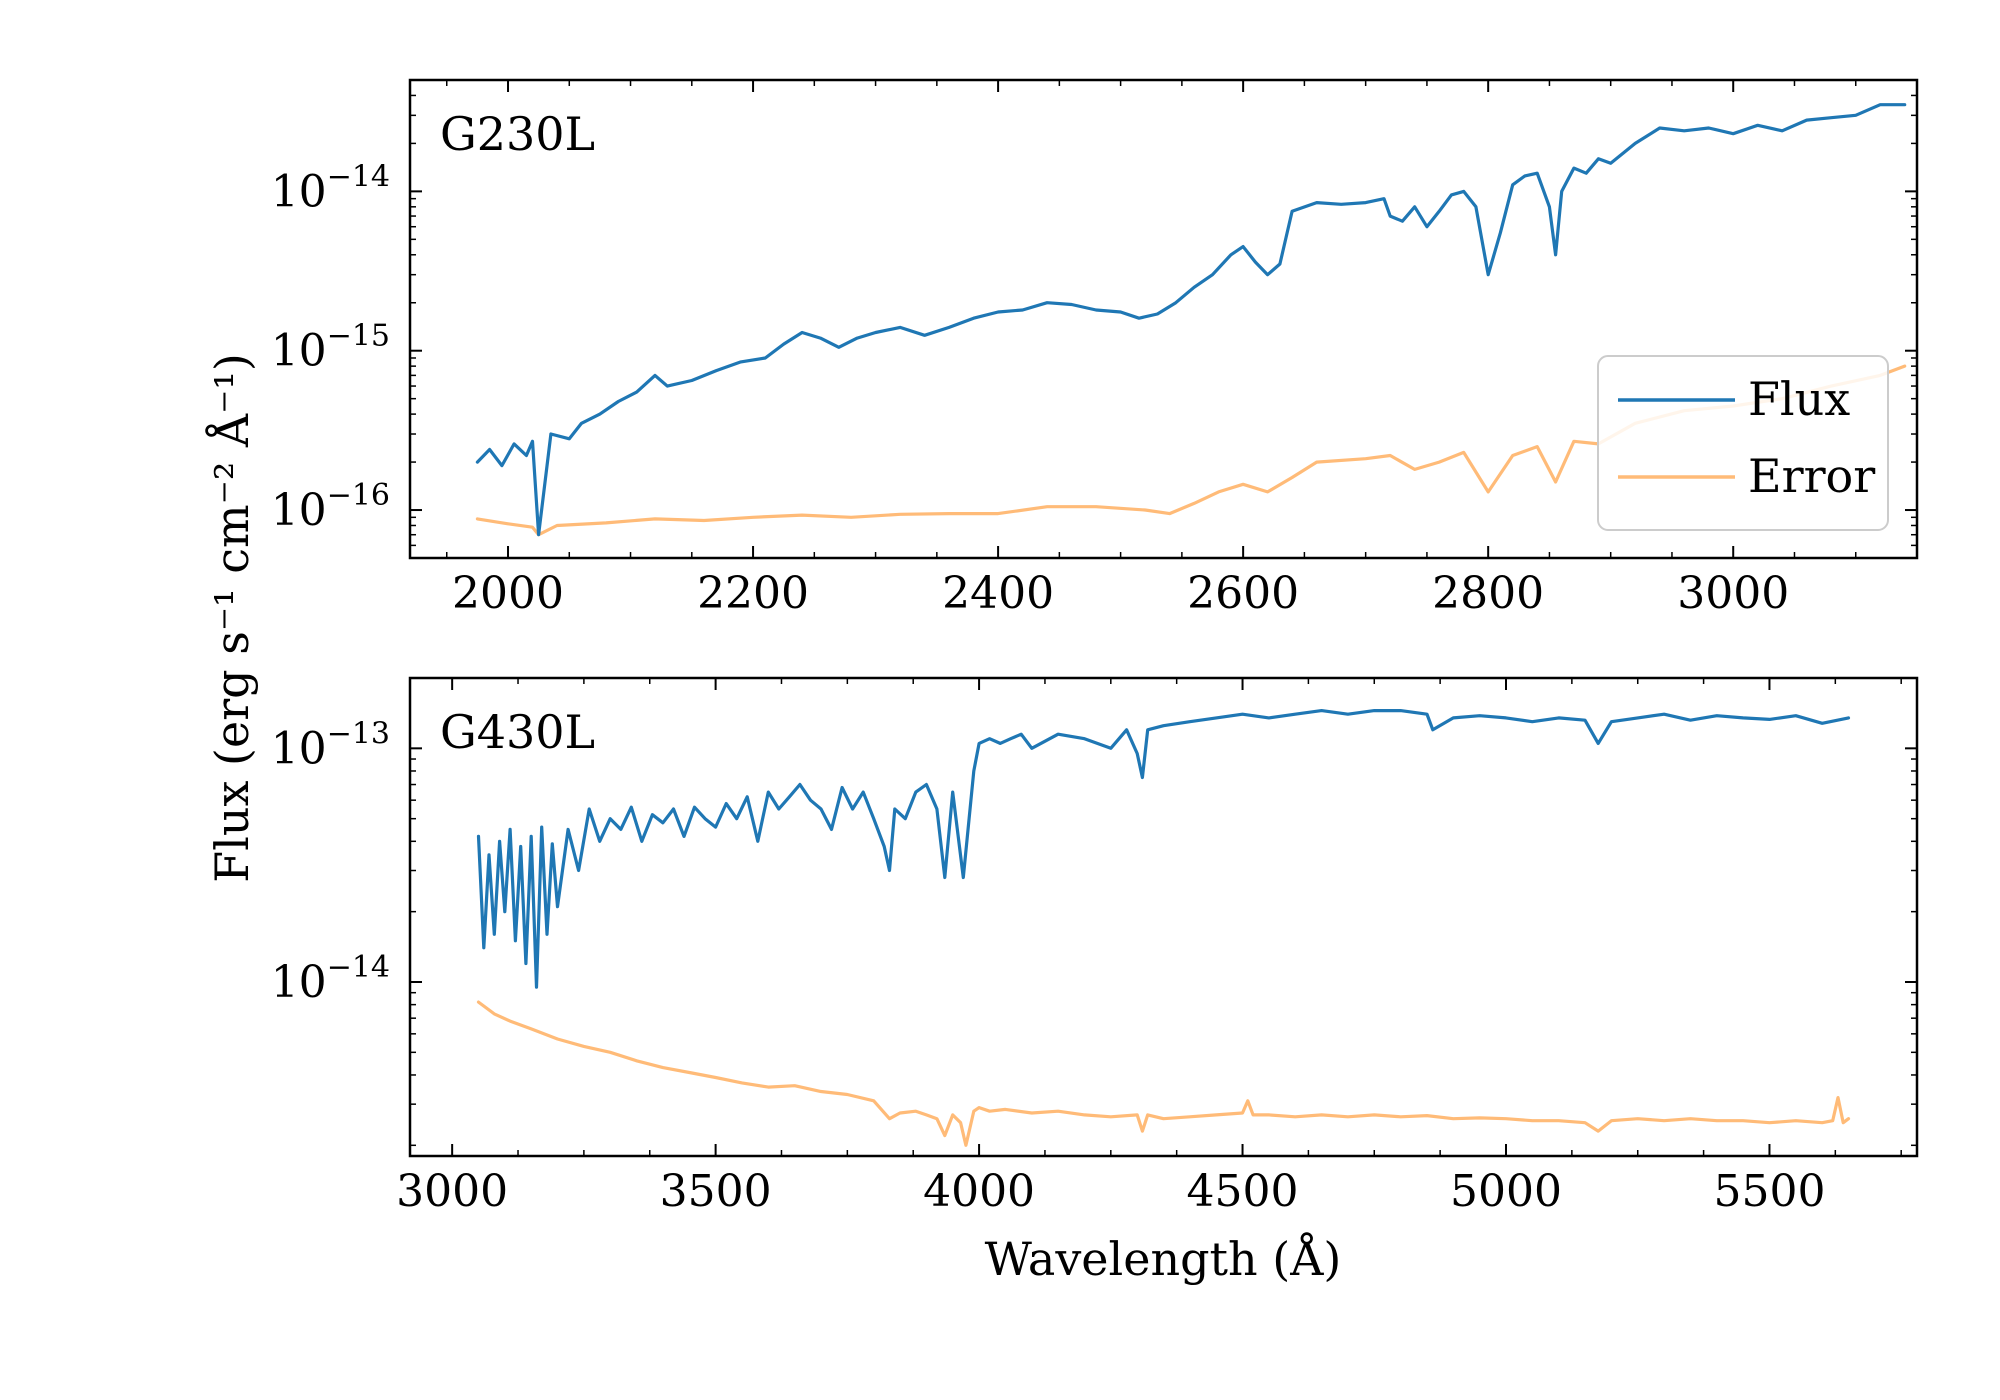 The height and width of the screenshot is (1400, 2000). Describe the element at coordinates (1163, 848) in the screenshot. I see `g430l-flux-line` at that location.